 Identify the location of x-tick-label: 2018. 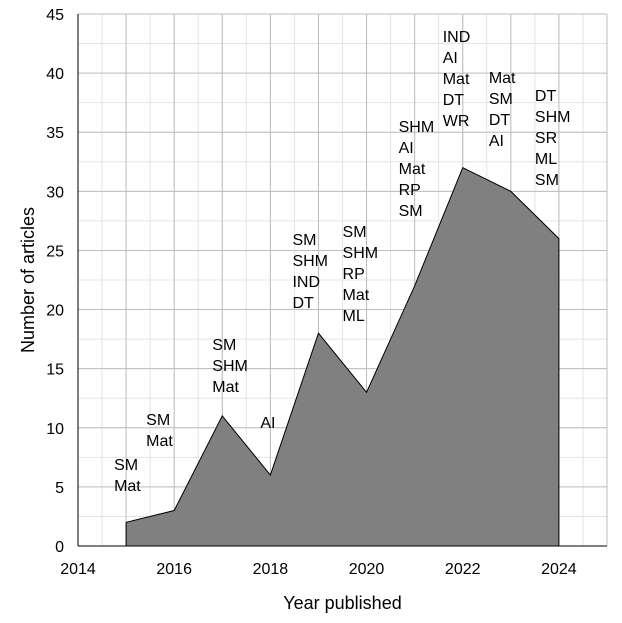
(271, 569).